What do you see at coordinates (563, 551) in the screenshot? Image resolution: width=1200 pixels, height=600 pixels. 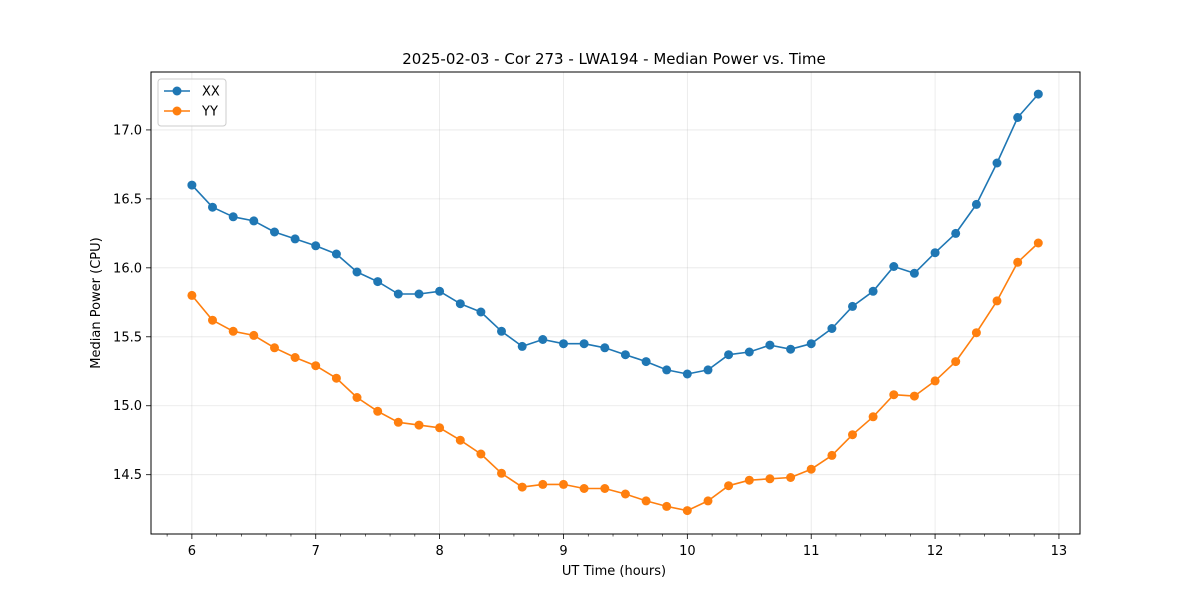 I see `x-tick-label: 9` at bounding box center [563, 551].